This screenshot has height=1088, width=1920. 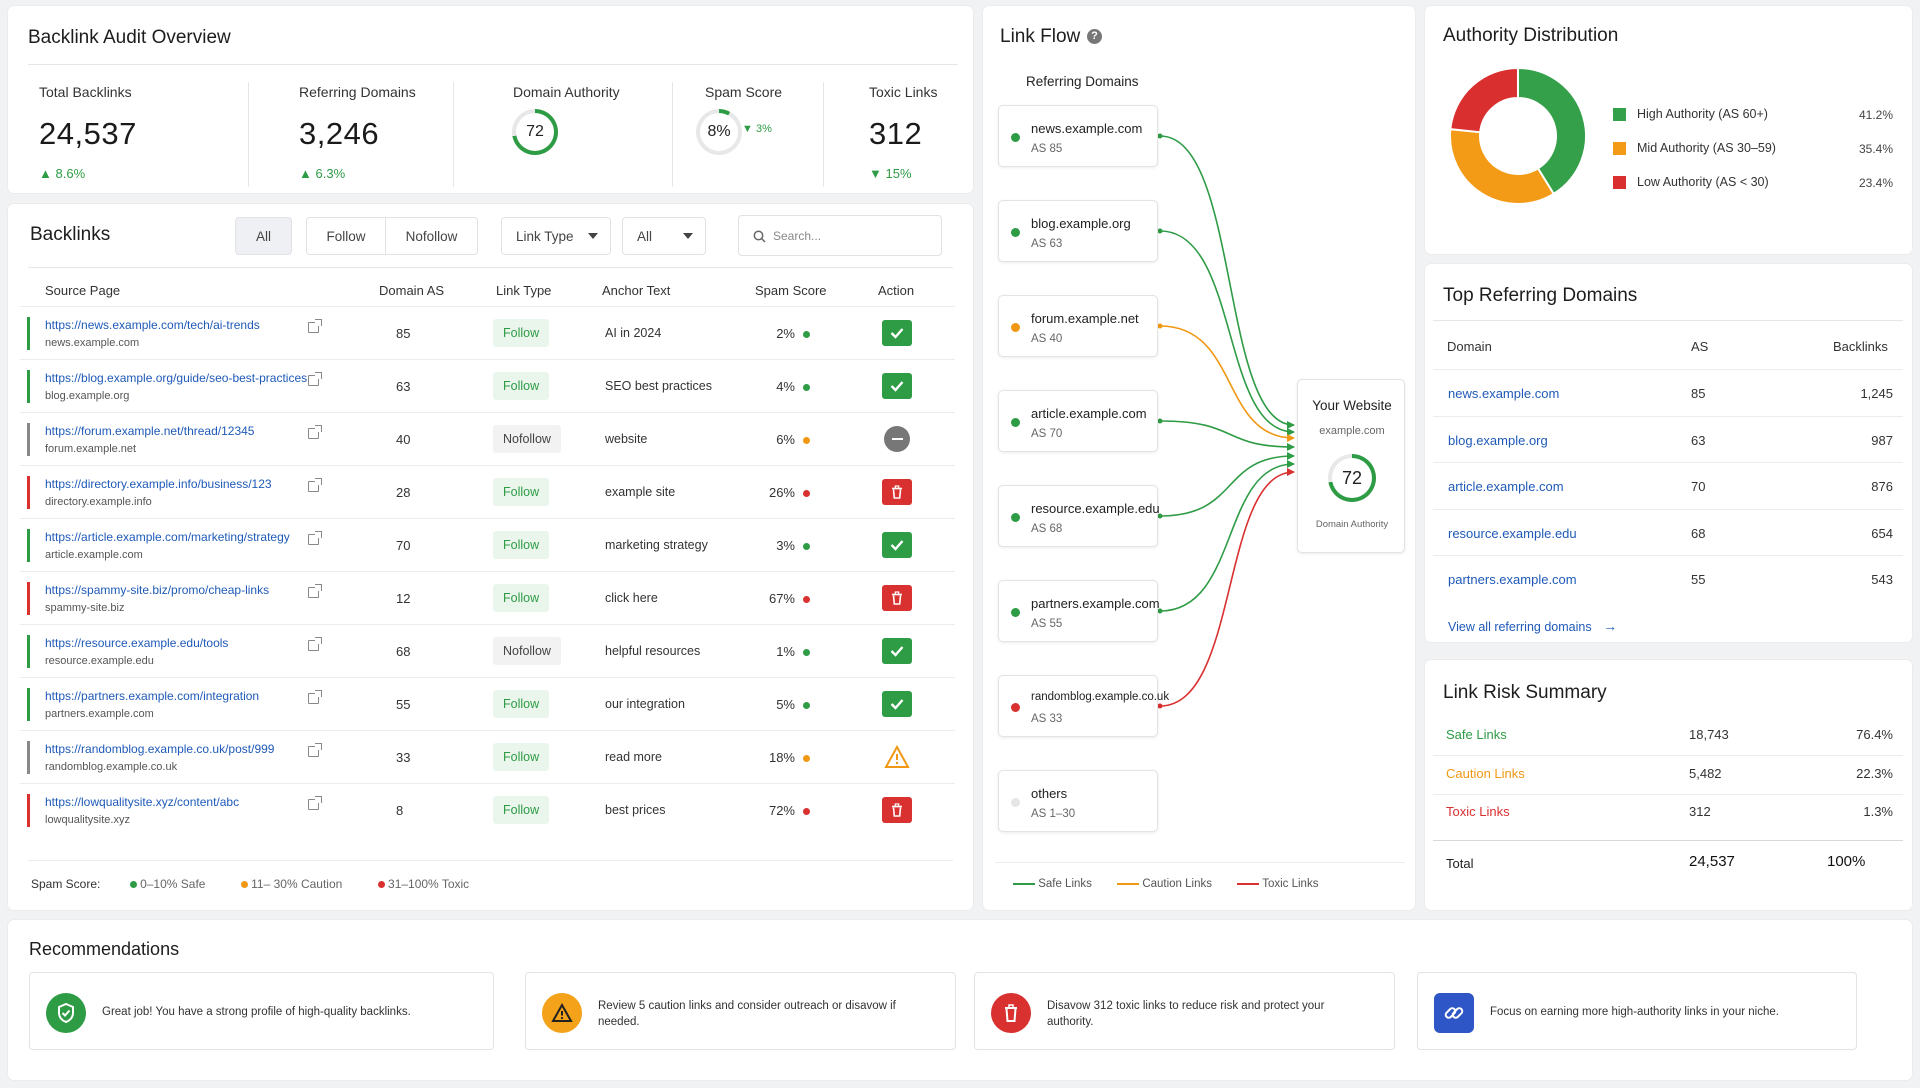 What do you see at coordinates (91, 449) in the screenshot?
I see `source-domain: forum.example.net` at bounding box center [91, 449].